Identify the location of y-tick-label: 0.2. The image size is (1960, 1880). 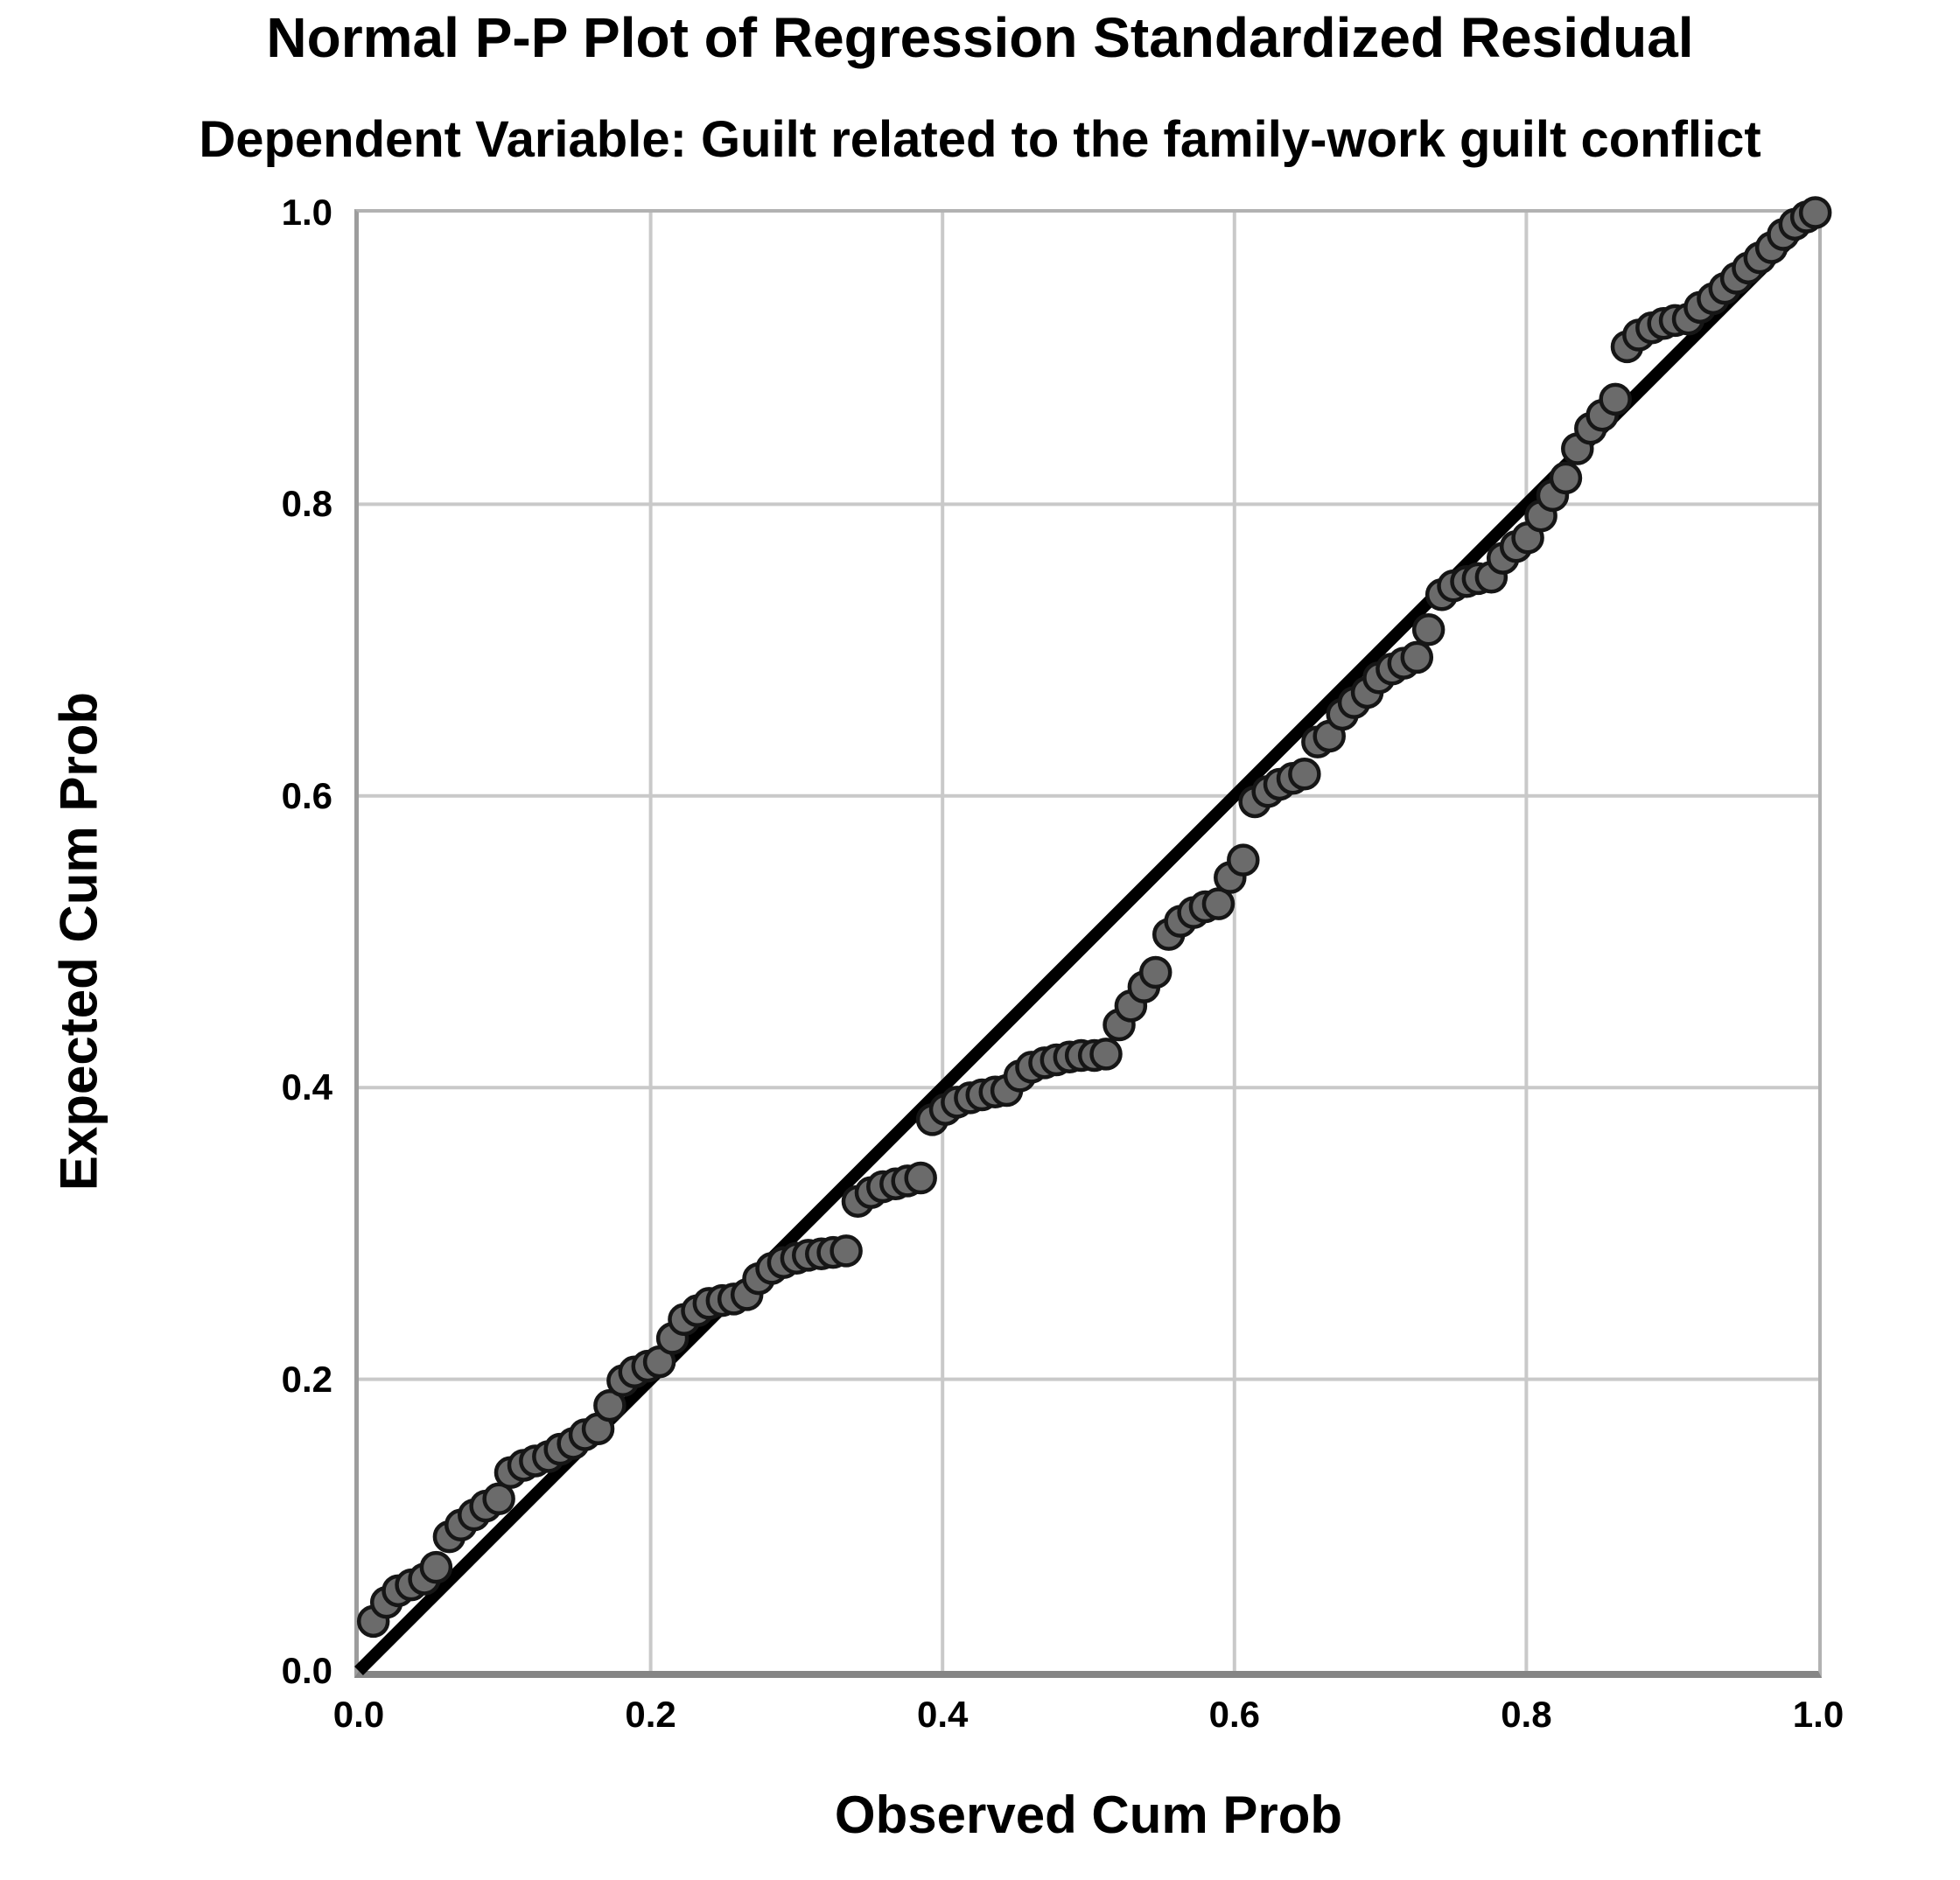
(306, 1379).